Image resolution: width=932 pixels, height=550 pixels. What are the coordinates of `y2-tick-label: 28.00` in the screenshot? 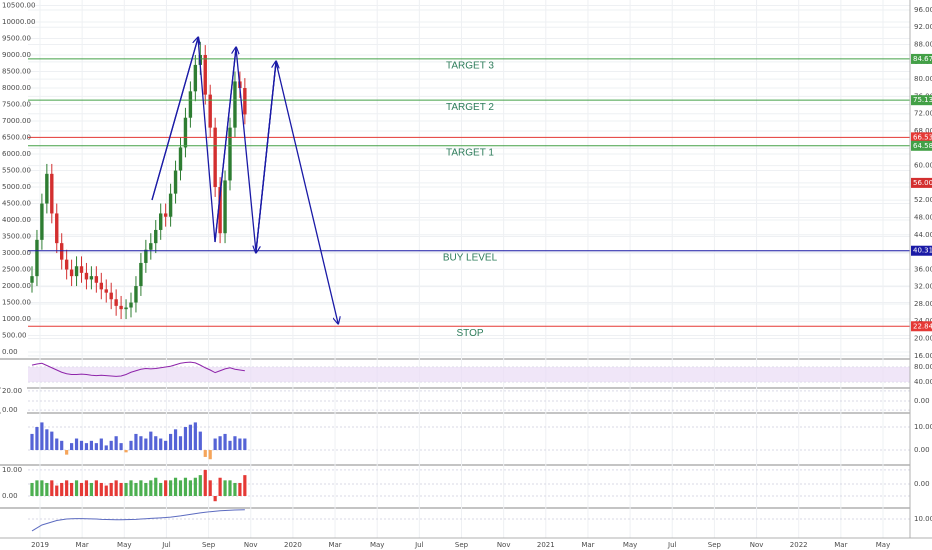 It's located at (923, 304).